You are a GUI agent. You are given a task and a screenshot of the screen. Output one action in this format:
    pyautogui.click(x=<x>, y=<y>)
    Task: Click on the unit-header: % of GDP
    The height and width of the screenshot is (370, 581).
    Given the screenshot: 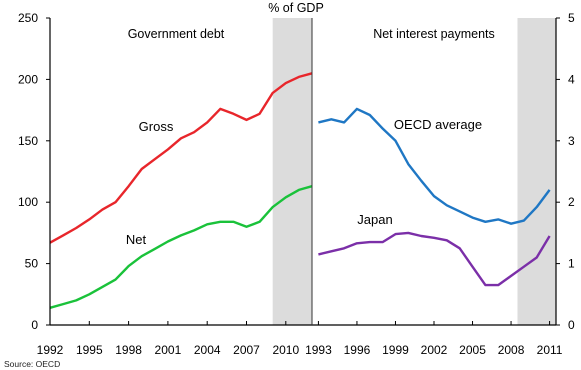 What is the action you would take?
    pyautogui.click(x=296, y=8)
    